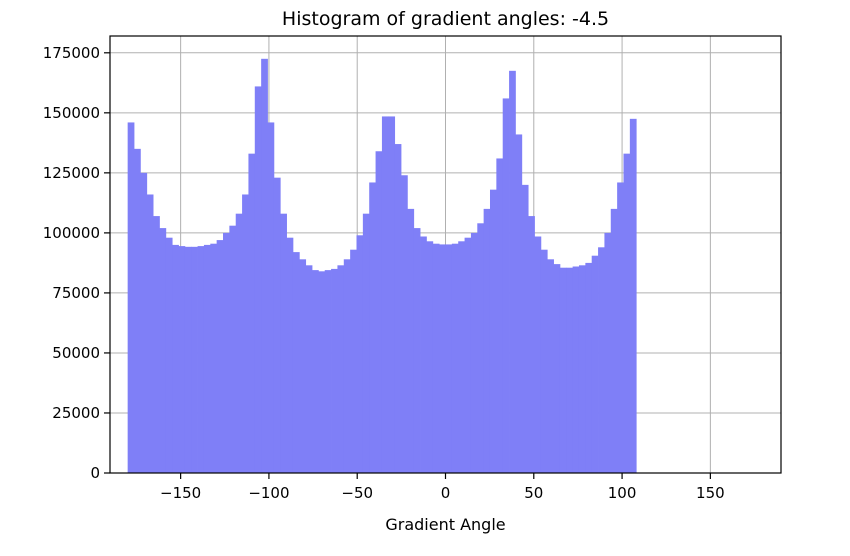 The image size is (850, 556). I want to click on x-tick-label: −150, so click(180, 493).